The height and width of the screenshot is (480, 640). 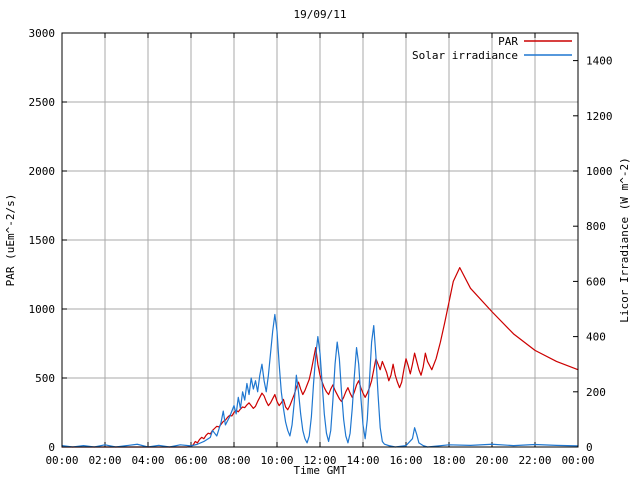 I want to click on y-tick-label: 1500, so click(x=42, y=240).